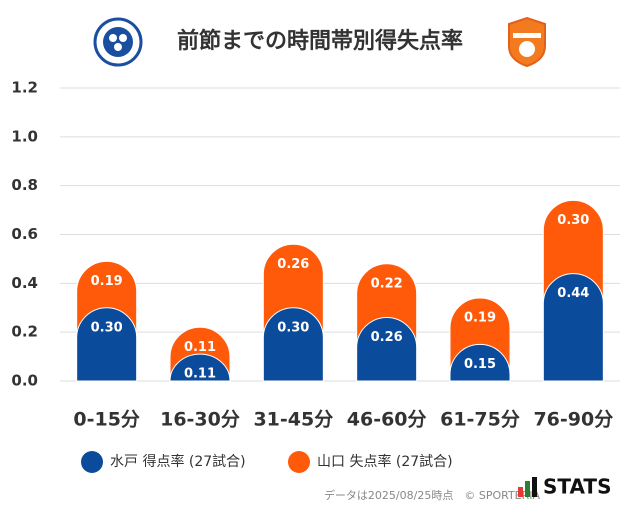 This screenshot has width=641, height=508. I want to click on chart-title: 前節までの時間帯別得失点率, so click(320, 41).